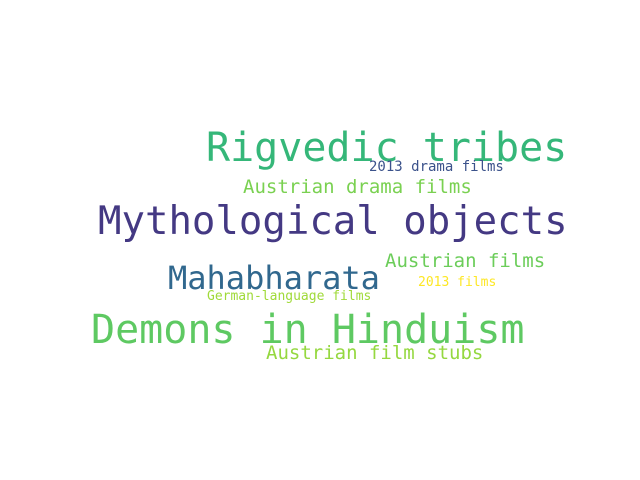 This screenshot has width=640, height=480. I want to click on word-german-language-films: German-language films, so click(289, 296).